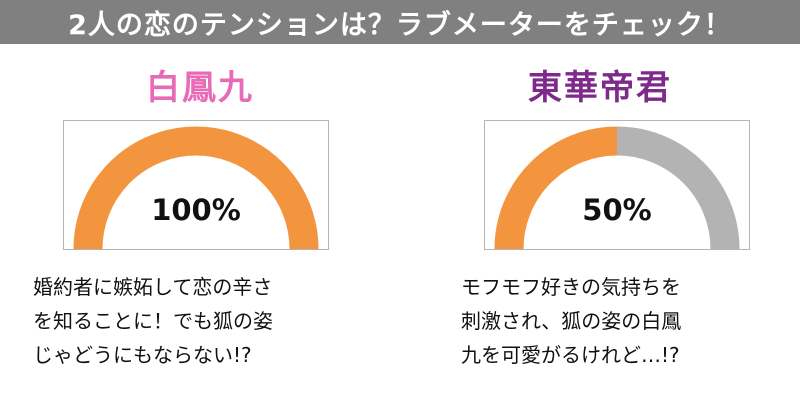 The height and width of the screenshot is (400, 800). Describe the element at coordinates (400, 25) in the screenshot. I see `banner-title: 2人の恋のテンションは？ラブメーターをチェック！` at that location.